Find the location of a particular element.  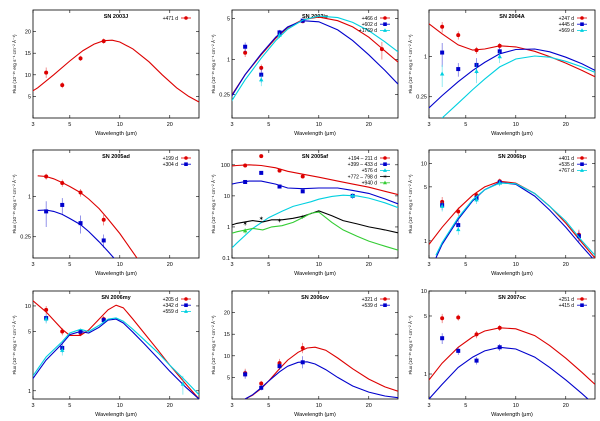

panel-title: SN 2006my is located at coordinates (116, 298).